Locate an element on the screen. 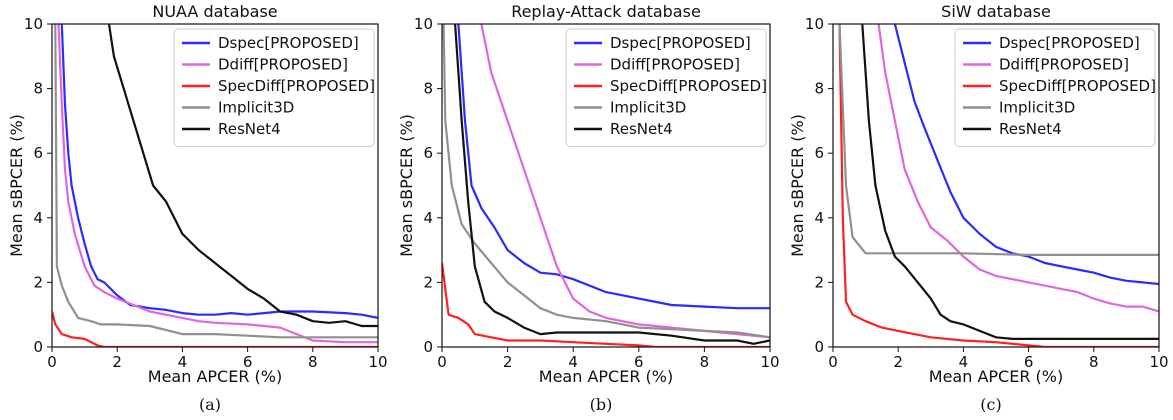  panel-caption: (c) is located at coordinates (990, 404).